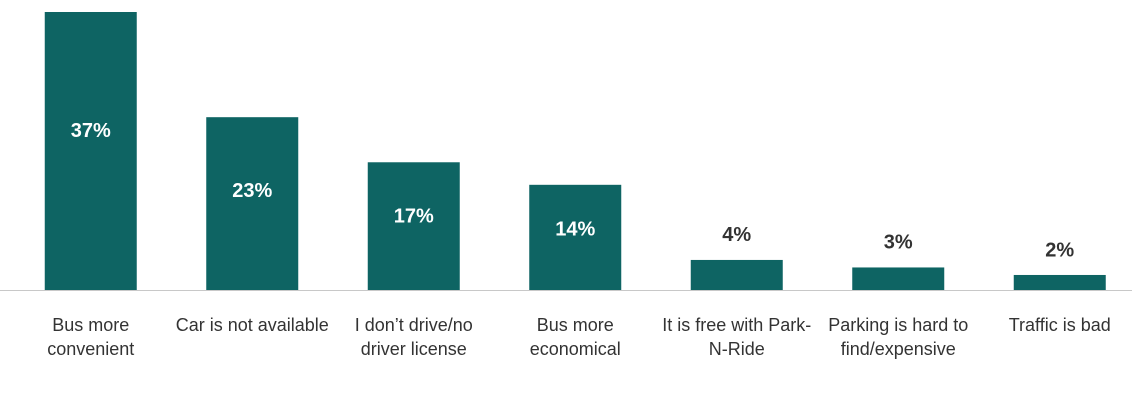 This screenshot has height=396, width=1132. Describe the element at coordinates (575, 337) in the screenshot. I see `category-label: Bus more economical` at that location.